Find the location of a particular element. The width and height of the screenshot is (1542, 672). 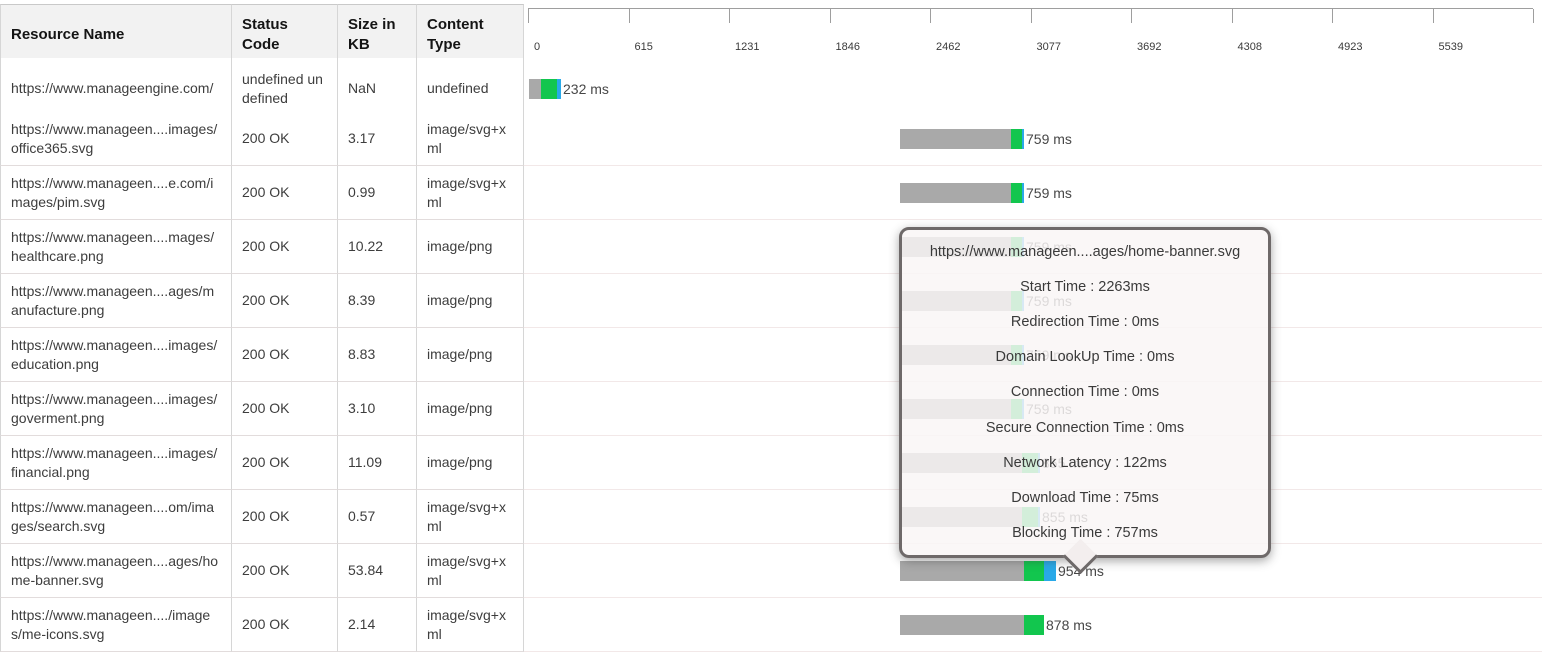

timeline-cell: 878 ms is located at coordinates (1033, 625).